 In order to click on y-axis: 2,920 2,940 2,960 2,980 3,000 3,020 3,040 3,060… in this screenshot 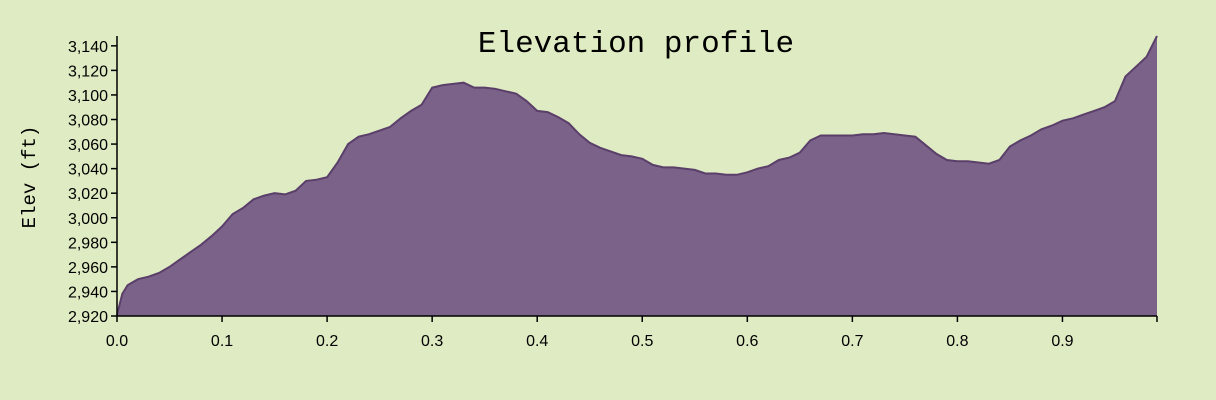, I will do `click(93, 181)`.